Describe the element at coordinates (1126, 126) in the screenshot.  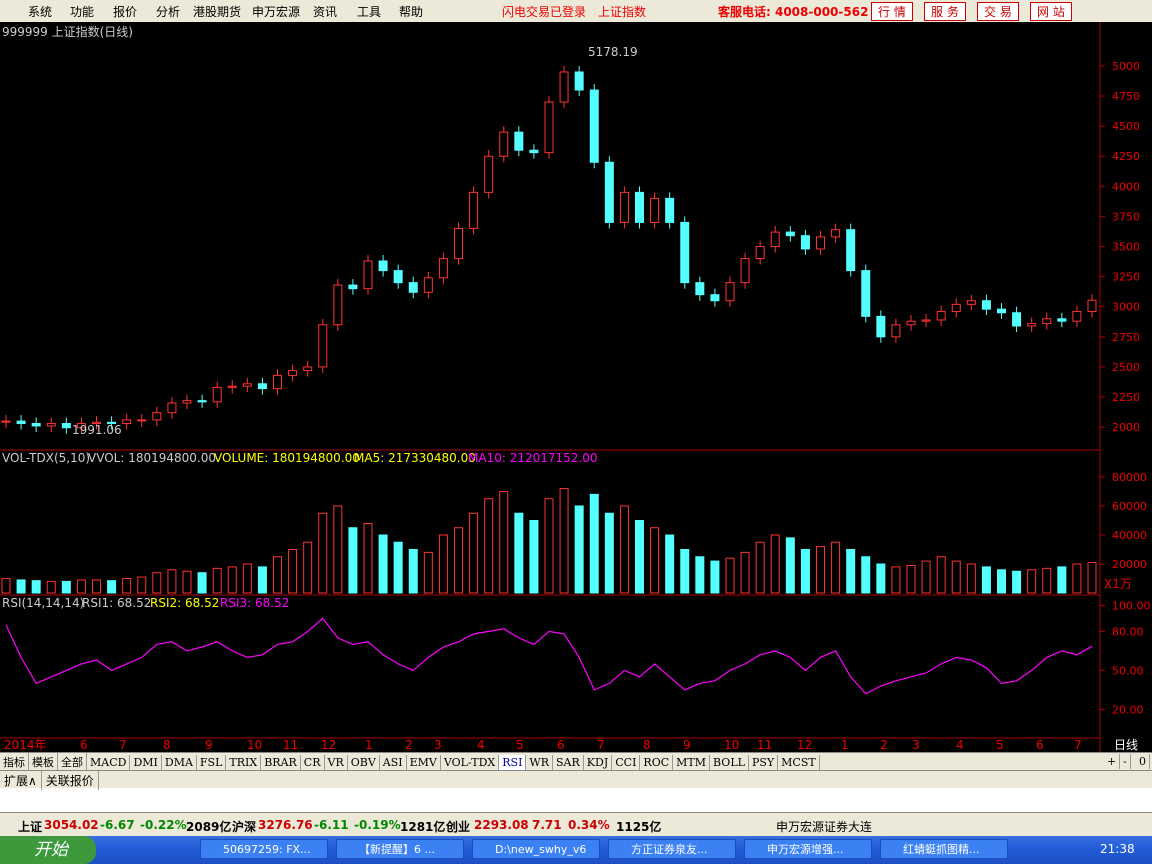
I see `y-tick-label: 4500` at that location.